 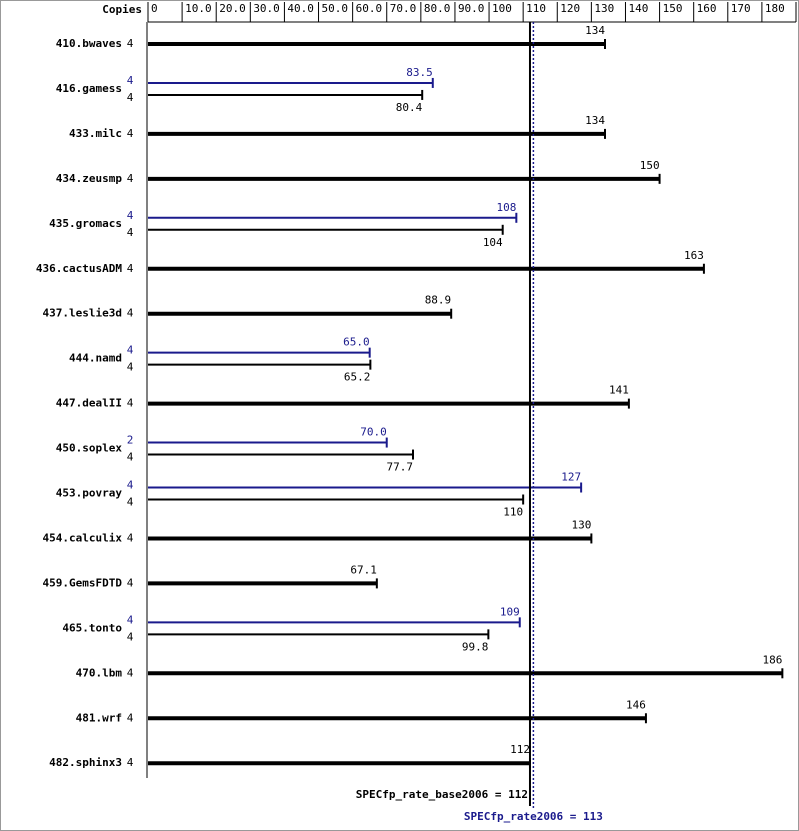 What do you see at coordinates (232, 8) in the screenshot?
I see `x-tick-label: 20.0` at bounding box center [232, 8].